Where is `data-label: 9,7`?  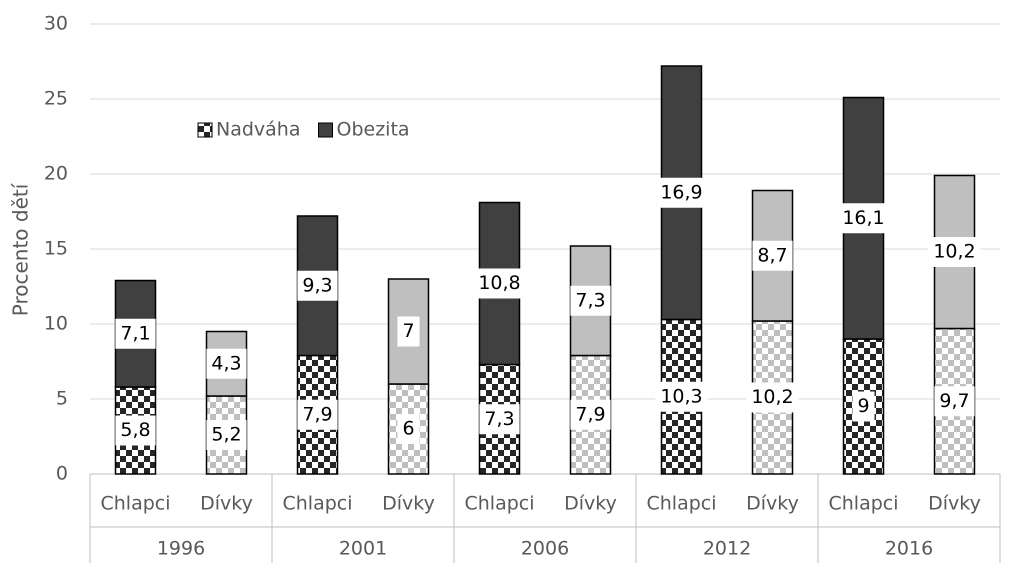 data-label: 9,7 is located at coordinates (954, 401).